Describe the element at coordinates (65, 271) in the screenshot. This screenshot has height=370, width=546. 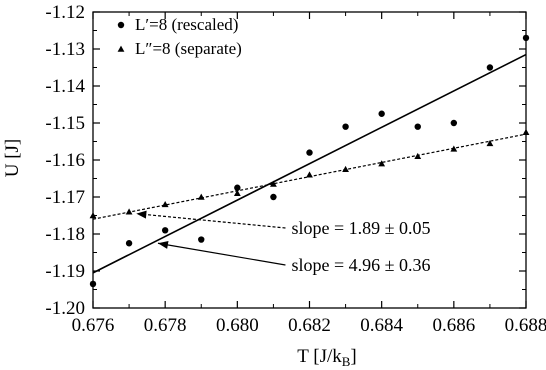
I see `y-tick-label: -1.19` at that location.